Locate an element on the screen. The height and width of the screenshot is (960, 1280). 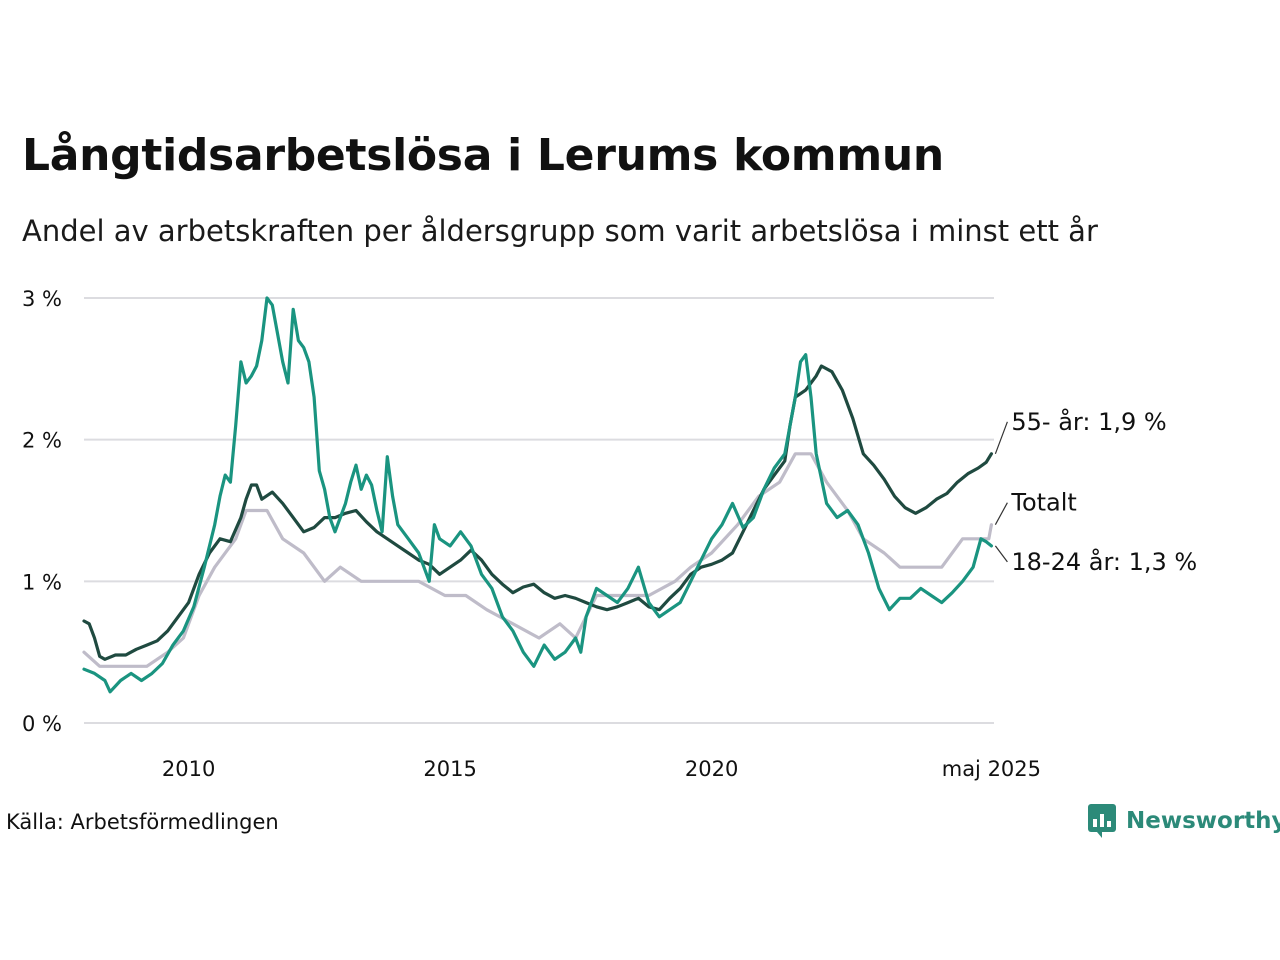
x-tick-label: 2010 is located at coordinates (188, 769).